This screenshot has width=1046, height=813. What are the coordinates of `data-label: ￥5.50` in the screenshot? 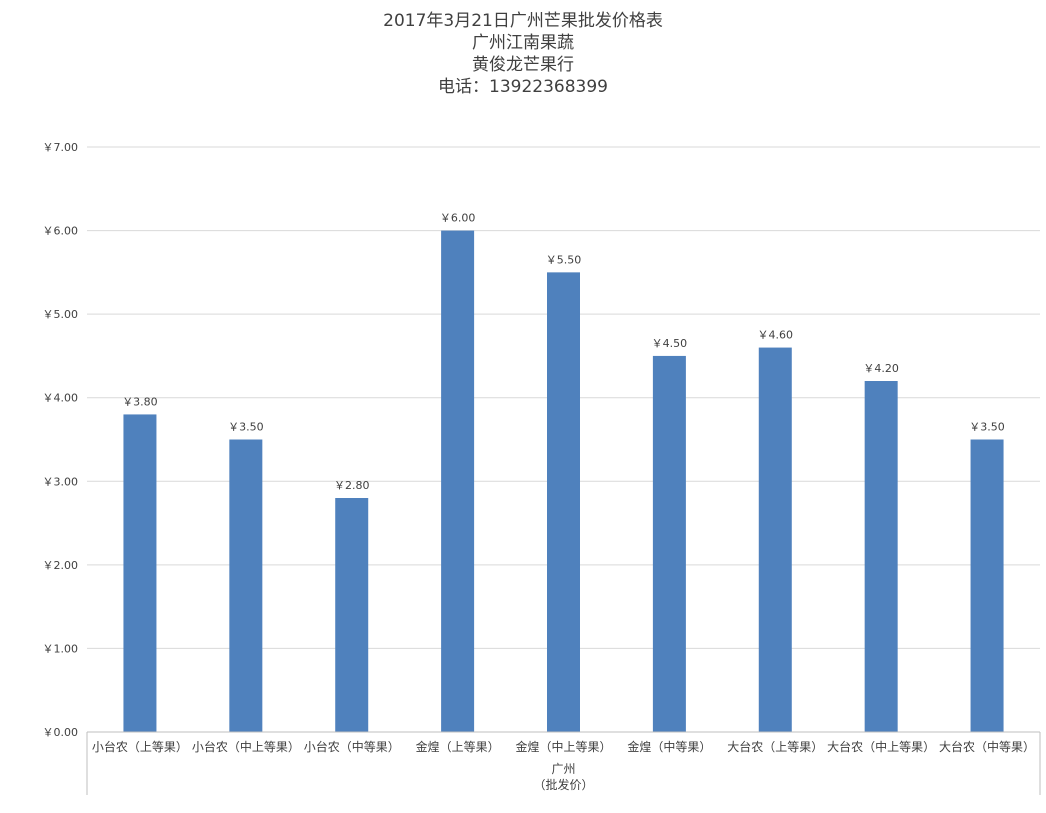 It's located at (564, 259).